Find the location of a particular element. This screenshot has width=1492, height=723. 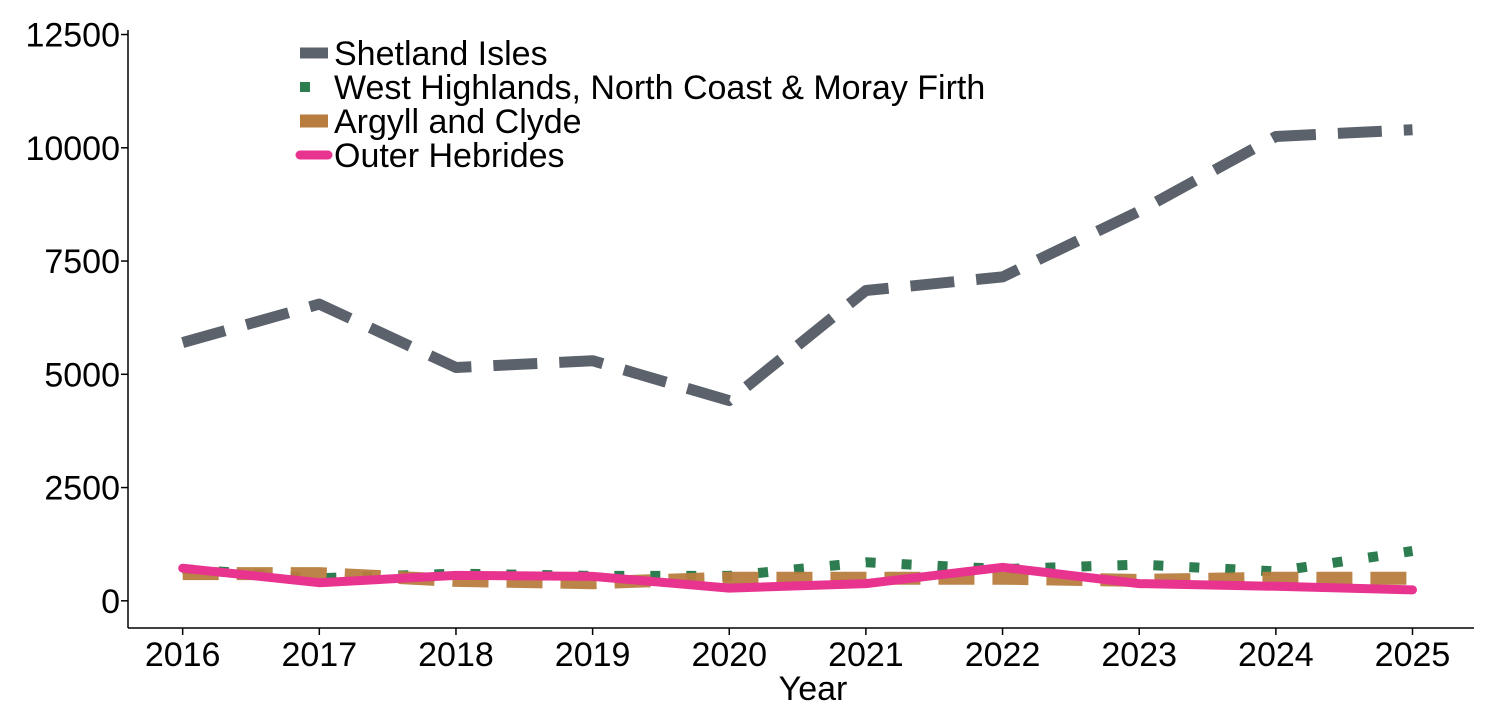

x-axis-ticks: 2016 2017 2018 2019 2020 2021 2022 2023 2024 2025 is located at coordinates (797, 651).